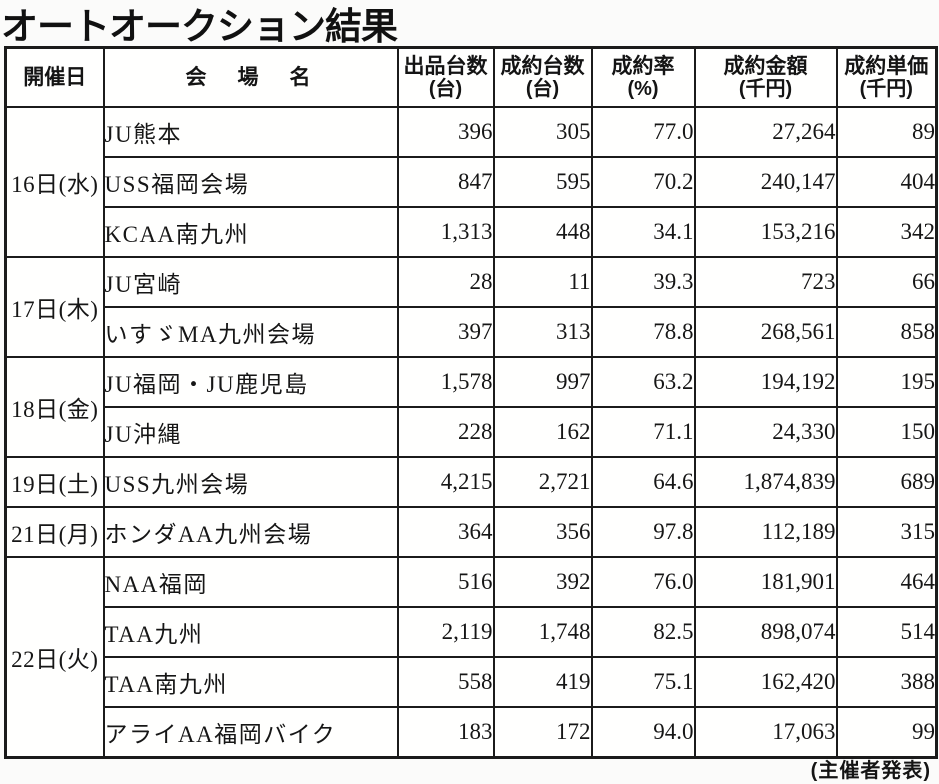 This screenshot has width=939, height=784. Describe the element at coordinates (445, 89) in the screenshot. I see `header-listed-unit: (台)` at that location.